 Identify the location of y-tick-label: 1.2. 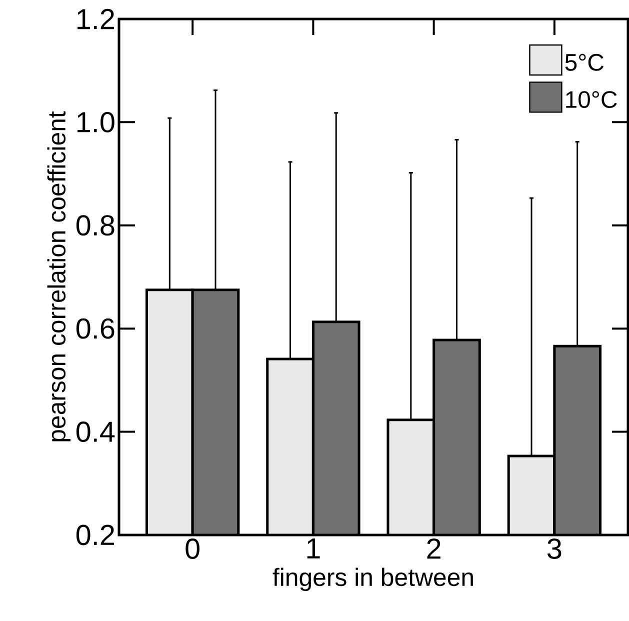
(96, 19).